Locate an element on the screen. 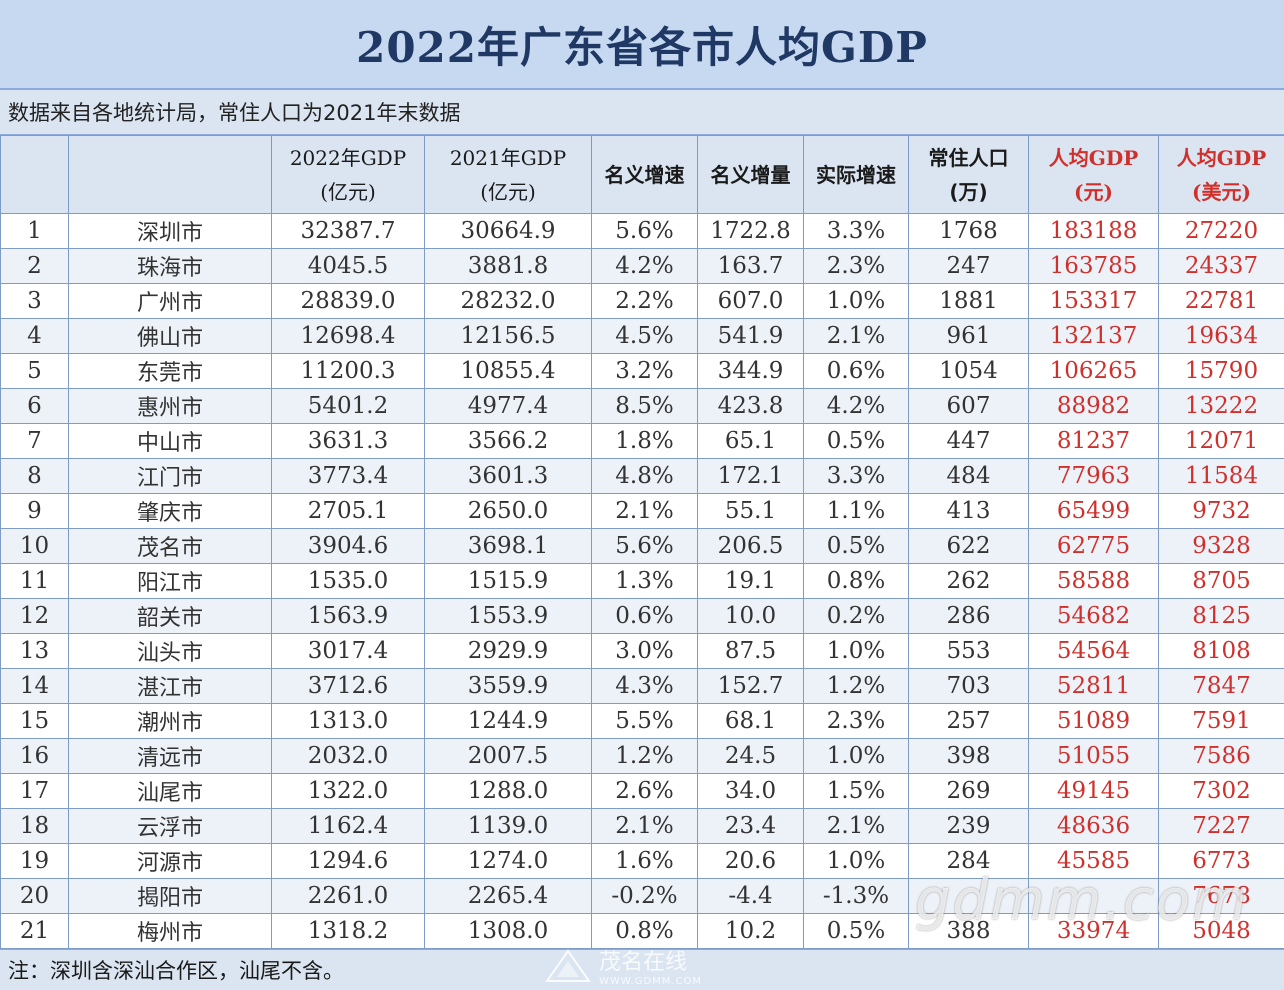 This screenshot has width=1284, height=990. cell-rank: 12 is located at coordinates (35, 616).